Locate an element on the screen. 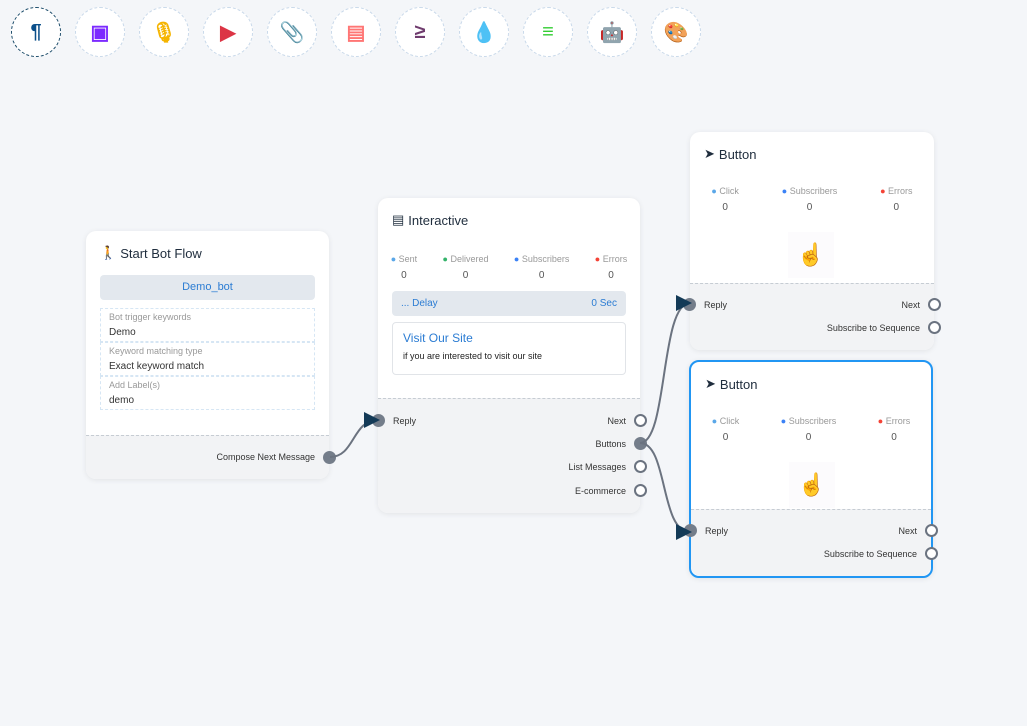 The height and width of the screenshot is (726, 1027). tool-paragraph-button: ¶ is located at coordinates (36, 32).